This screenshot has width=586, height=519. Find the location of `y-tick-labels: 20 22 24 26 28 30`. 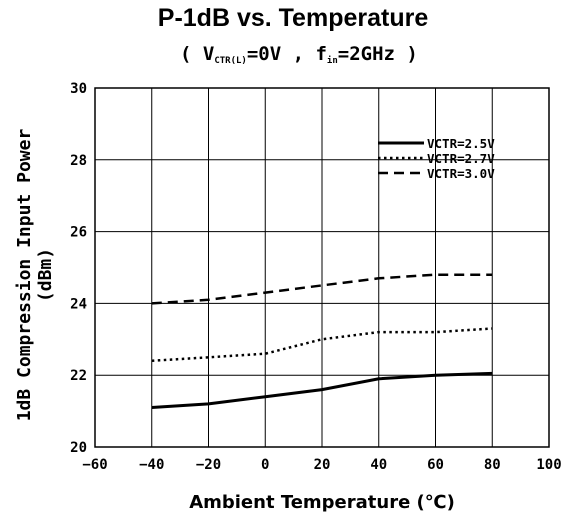

y-tick-labels: 20 22 24 26 28 30 is located at coordinates (78, 268).